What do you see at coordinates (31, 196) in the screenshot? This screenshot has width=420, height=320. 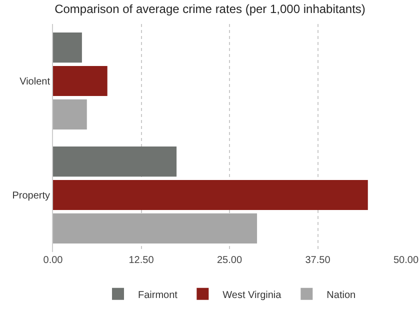 I see `y-tick-label: Property` at bounding box center [31, 196].